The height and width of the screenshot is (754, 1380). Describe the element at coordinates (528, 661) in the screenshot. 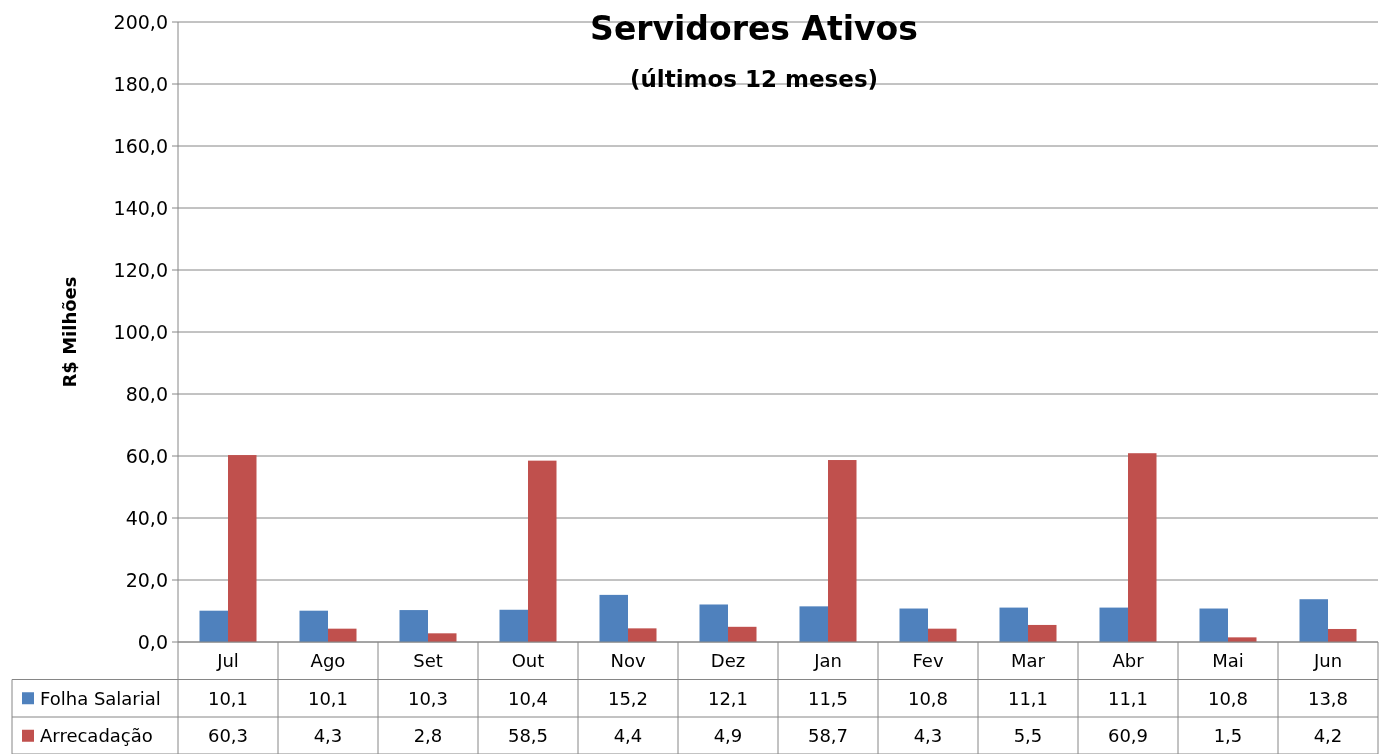

I see `x-tick-label: Out` at that location.